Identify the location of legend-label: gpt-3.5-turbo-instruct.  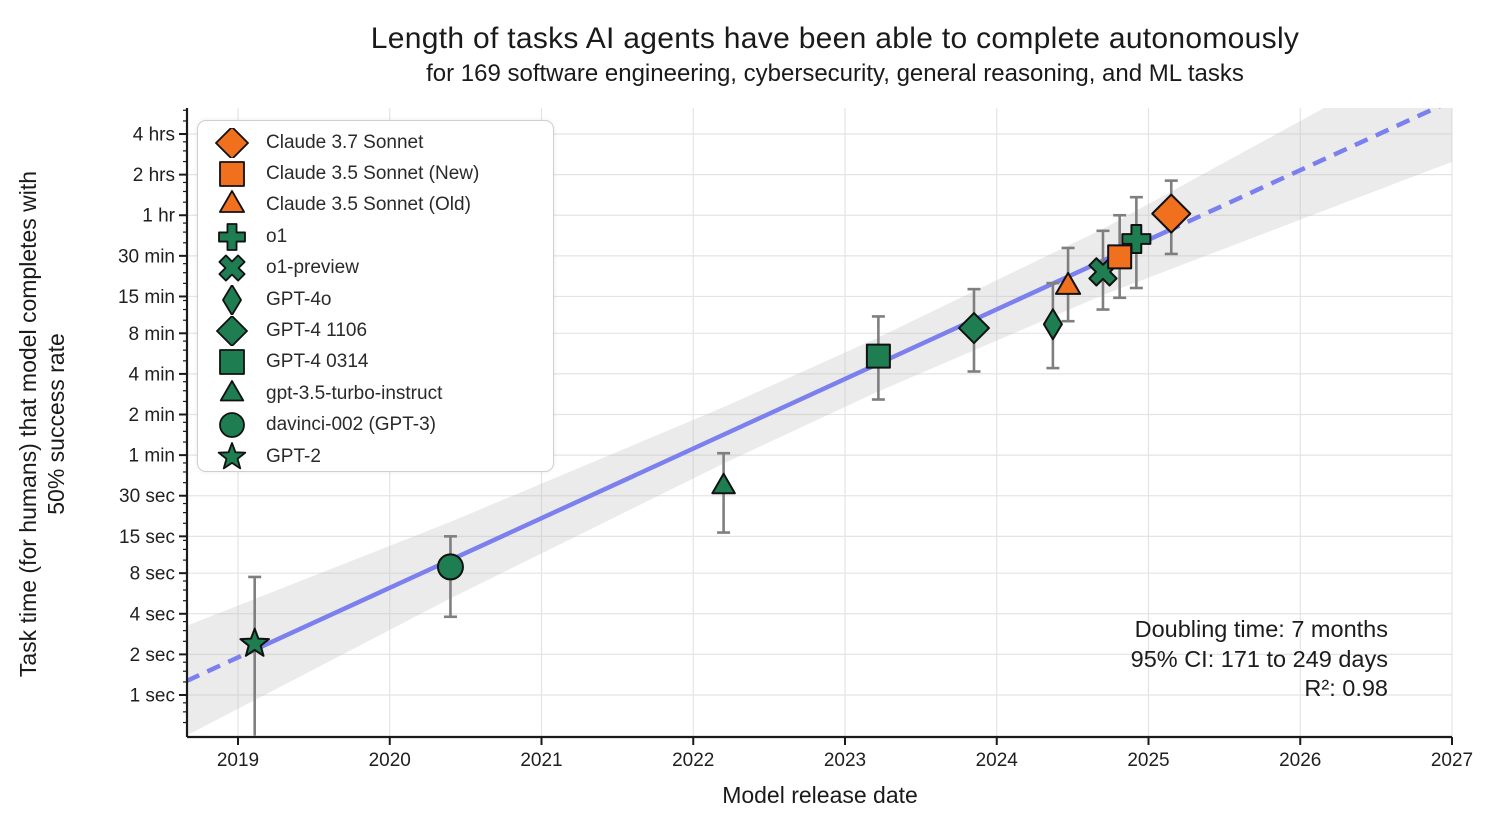
(354, 393).